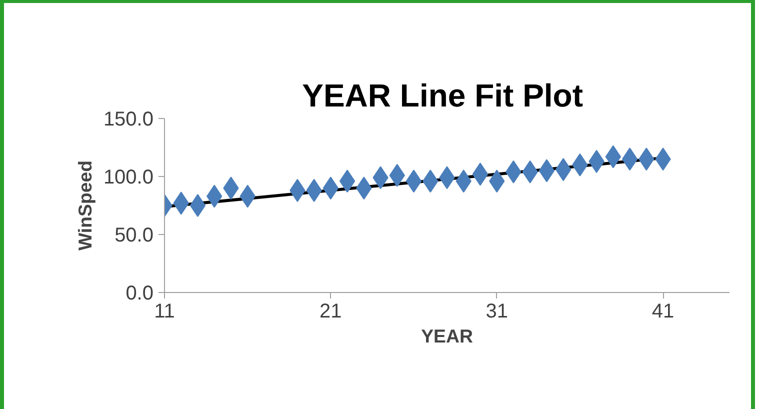 Image resolution: width=763 pixels, height=409 pixels. I want to click on y-axis-title: WinSpeed, so click(85, 205).